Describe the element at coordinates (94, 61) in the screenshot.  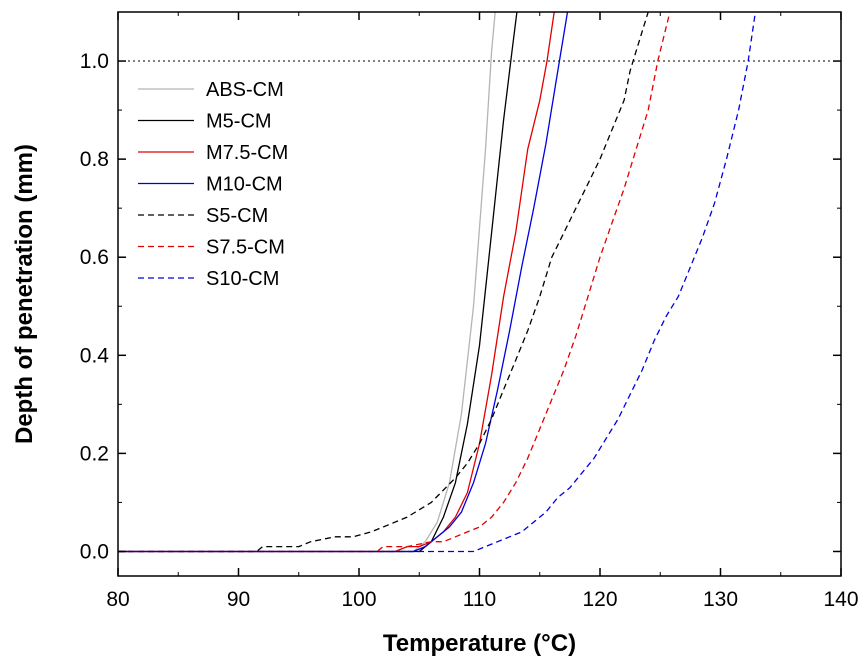
I see `y-tick-label: 1.0` at that location.